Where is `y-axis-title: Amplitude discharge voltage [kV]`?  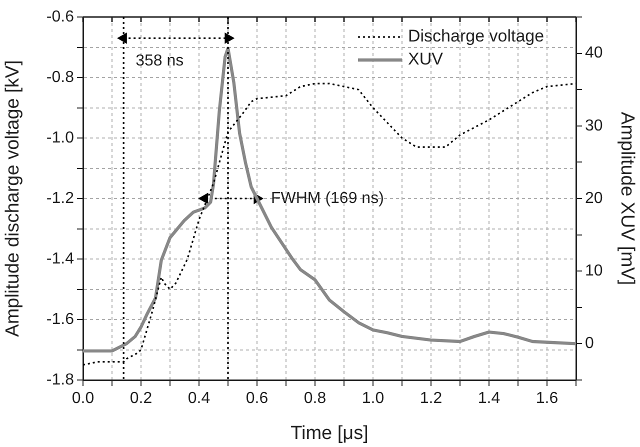 y-axis-title: Amplitude discharge voltage [kV] is located at coordinates (13, 198).